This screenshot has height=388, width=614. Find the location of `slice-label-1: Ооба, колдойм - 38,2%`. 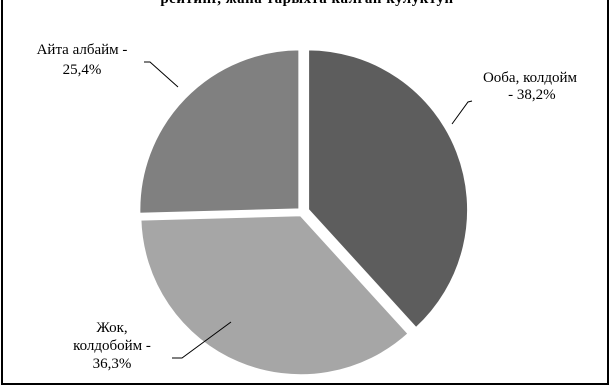

slice-label-1: Ооба, колдойм - 38,2% is located at coordinates (530, 86).